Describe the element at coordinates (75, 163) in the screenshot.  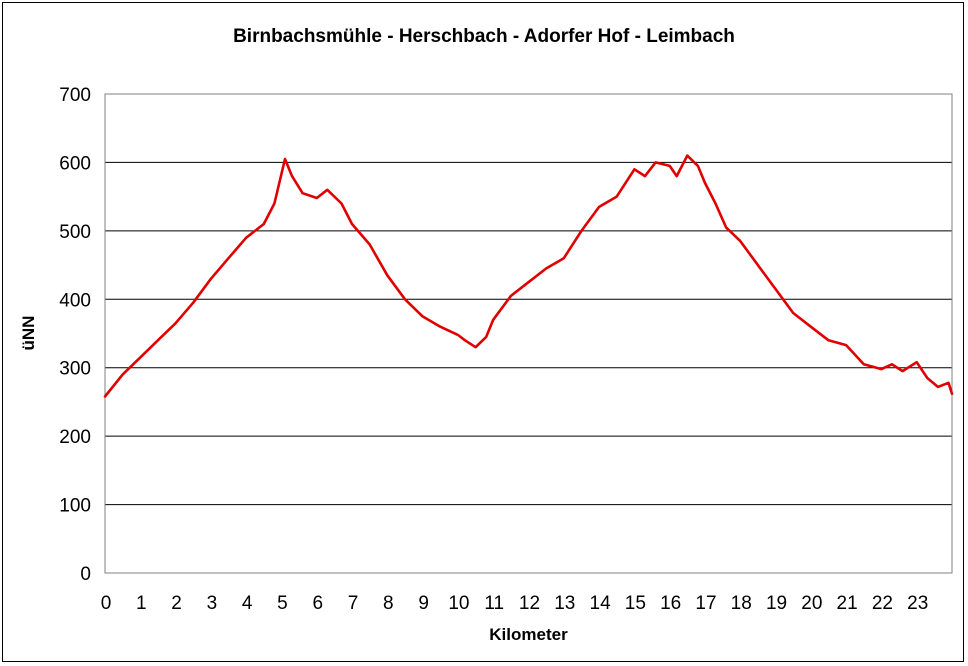
I see `y-tick-label: 600` at that location.